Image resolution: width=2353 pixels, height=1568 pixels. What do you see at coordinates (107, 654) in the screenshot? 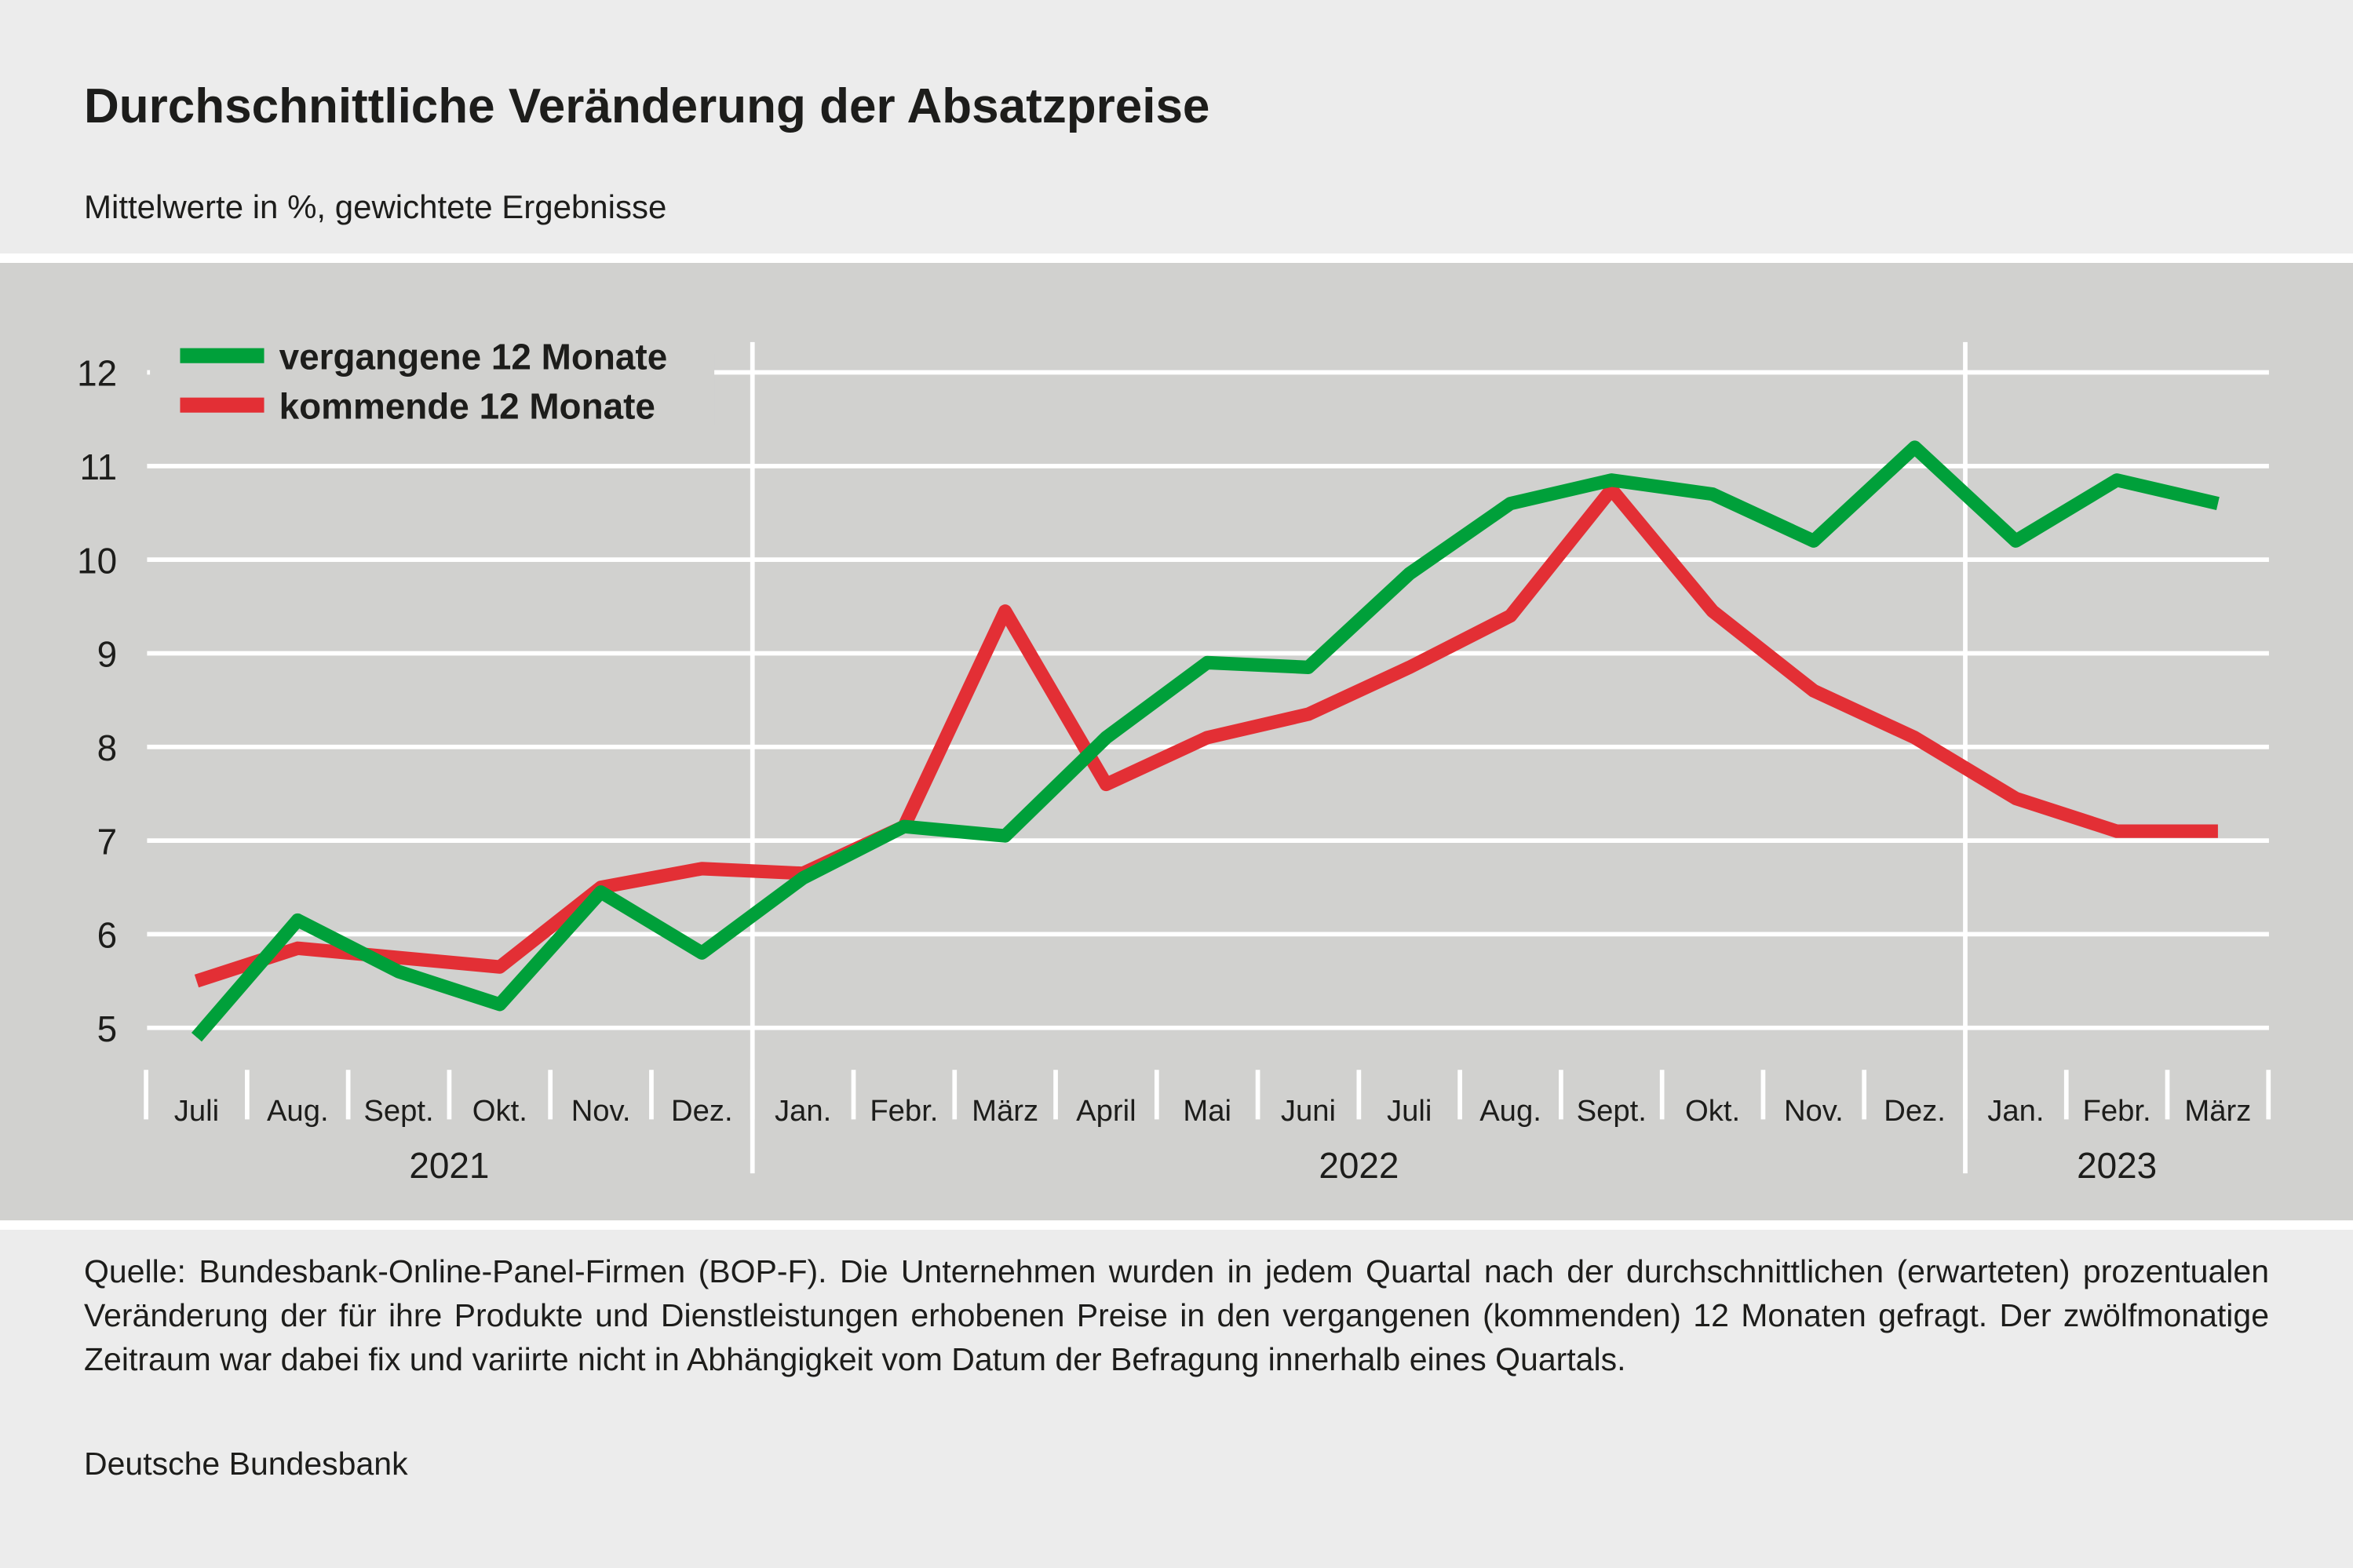
I see `y-tick-label: 9` at bounding box center [107, 654].